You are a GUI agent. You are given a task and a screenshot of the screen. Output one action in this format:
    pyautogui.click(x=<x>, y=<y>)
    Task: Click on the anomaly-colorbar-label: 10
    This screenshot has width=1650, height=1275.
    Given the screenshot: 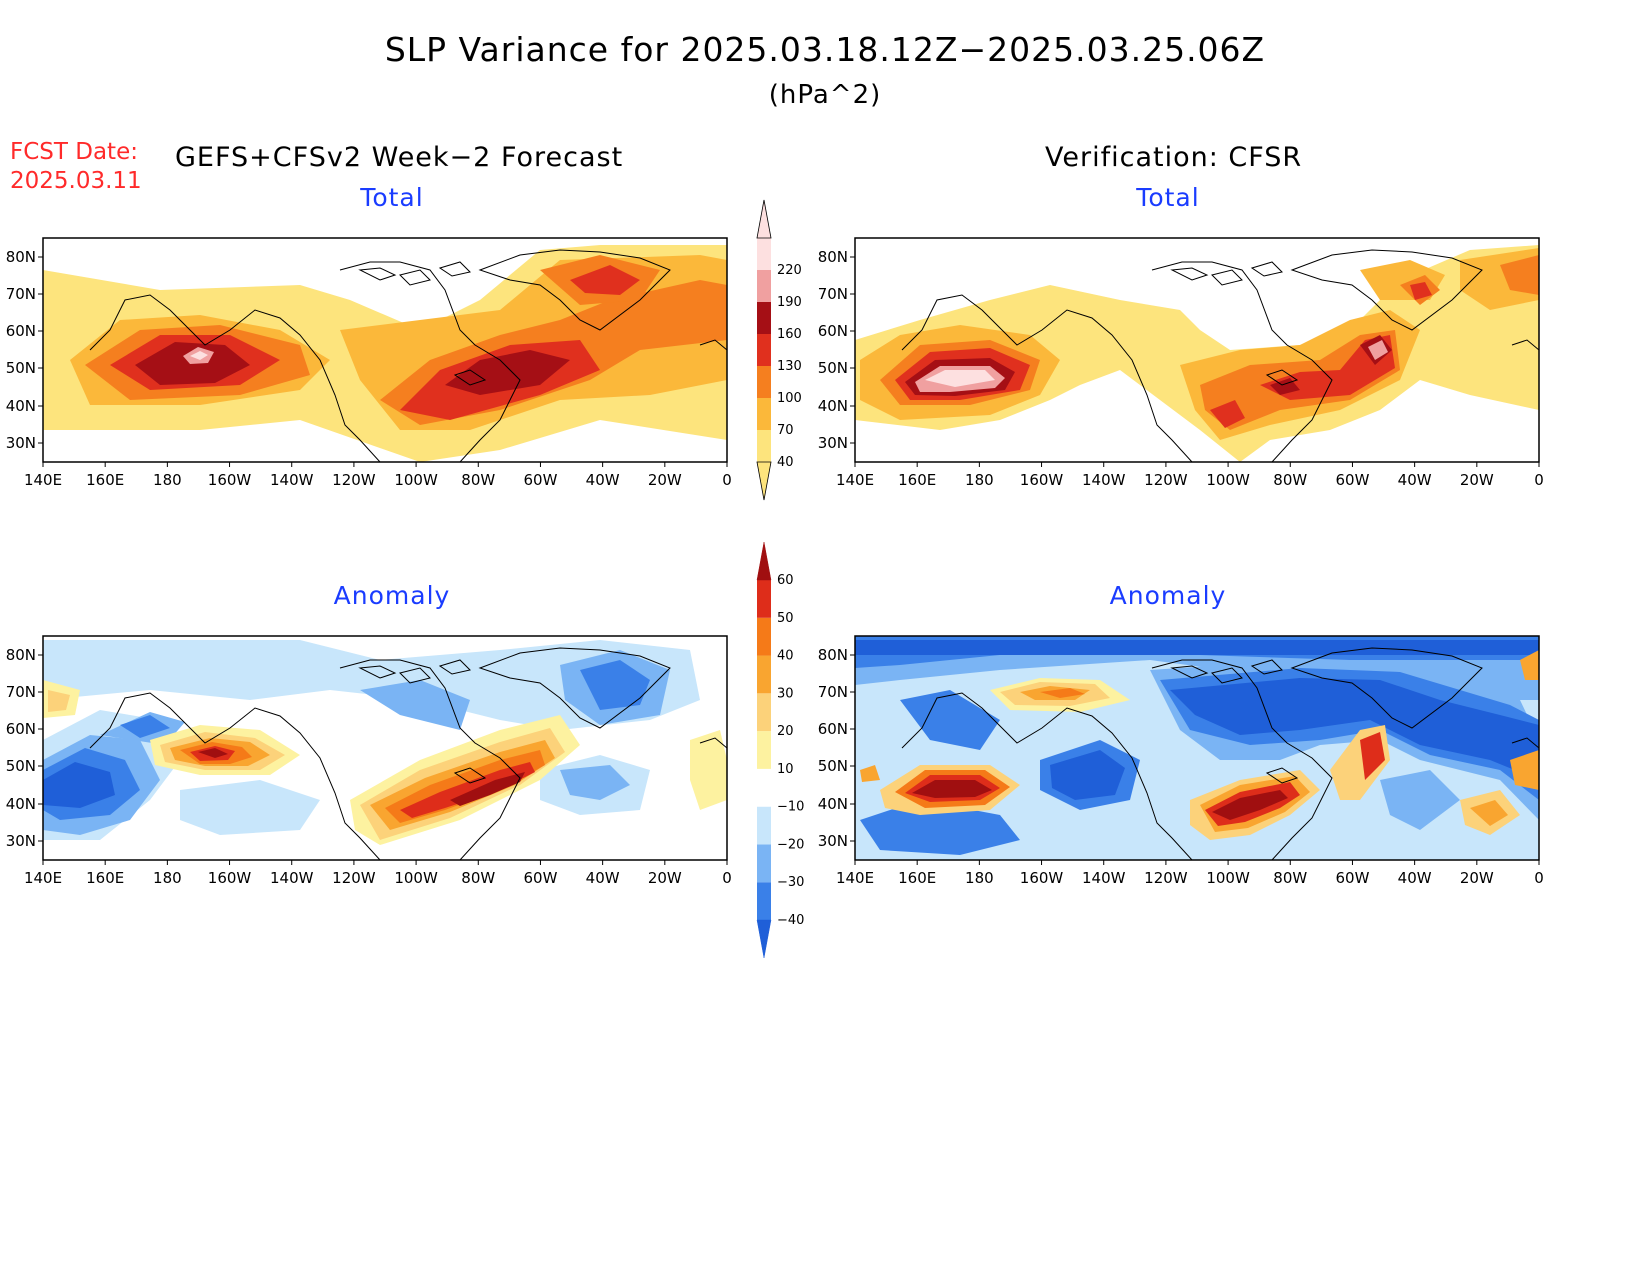 What is the action you would take?
    pyautogui.click(x=785, y=769)
    